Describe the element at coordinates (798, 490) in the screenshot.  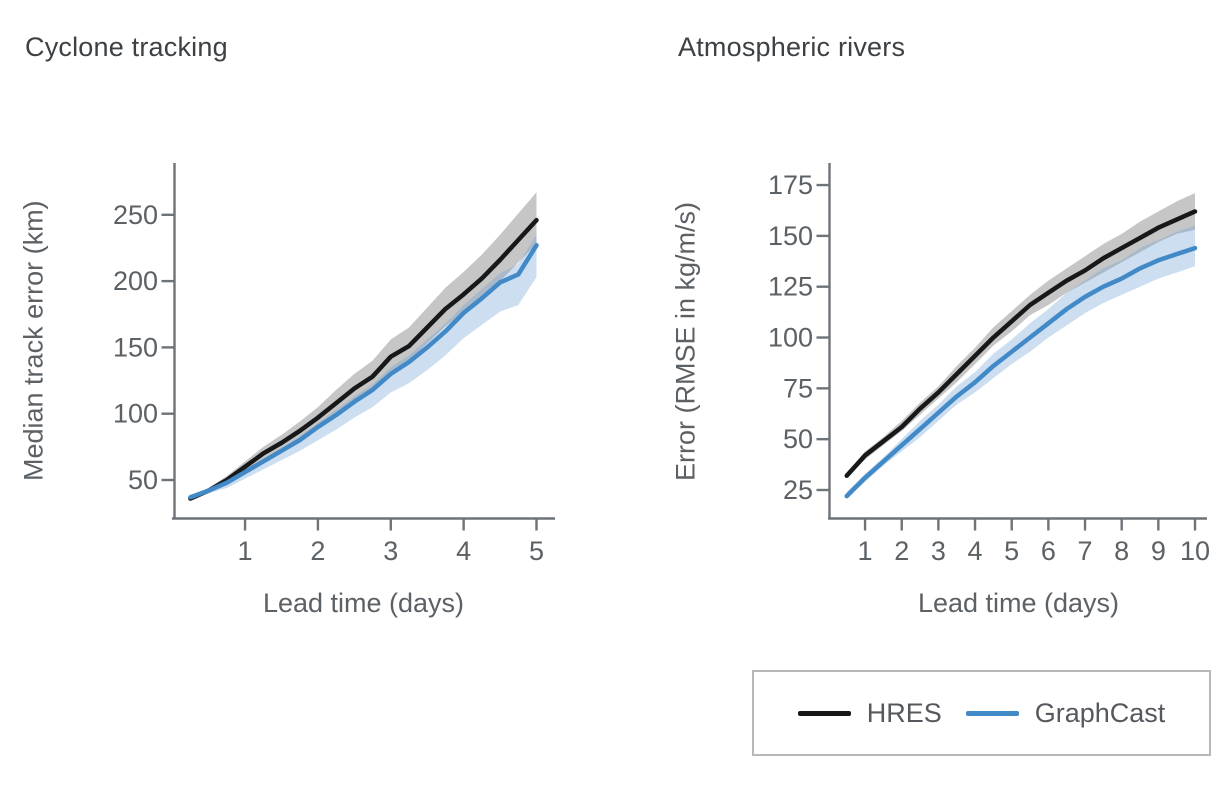
I see `y-tick-label: 25` at that location.